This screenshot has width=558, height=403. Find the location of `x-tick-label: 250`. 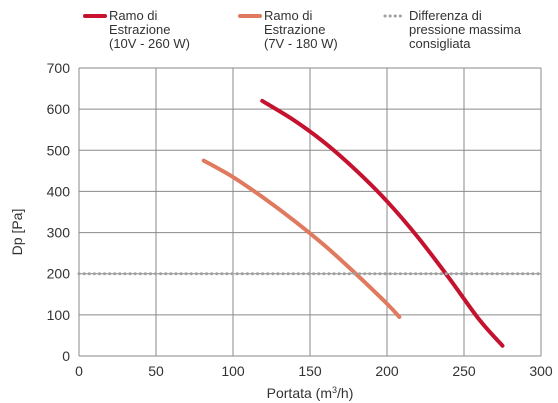

x-tick-label: 250 is located at coordinates (464, 371).